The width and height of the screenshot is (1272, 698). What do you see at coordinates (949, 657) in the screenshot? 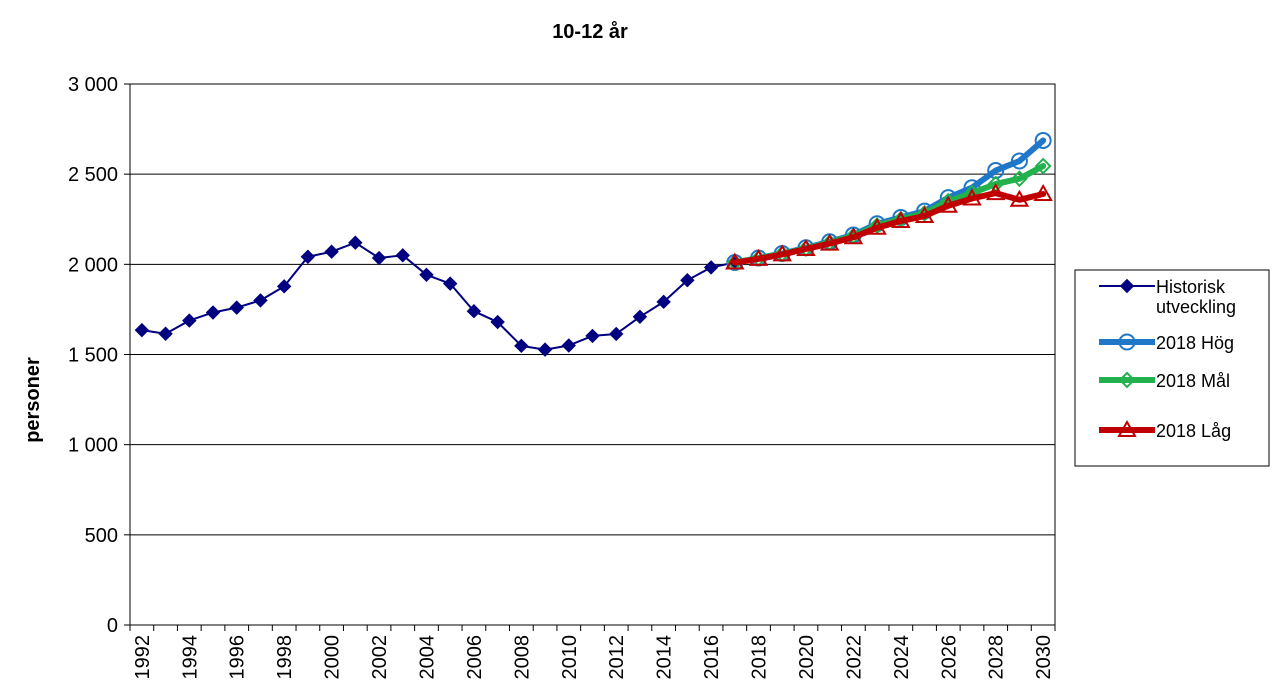
I see `x-tick-label: 2026` at bounding box center [949, 657].